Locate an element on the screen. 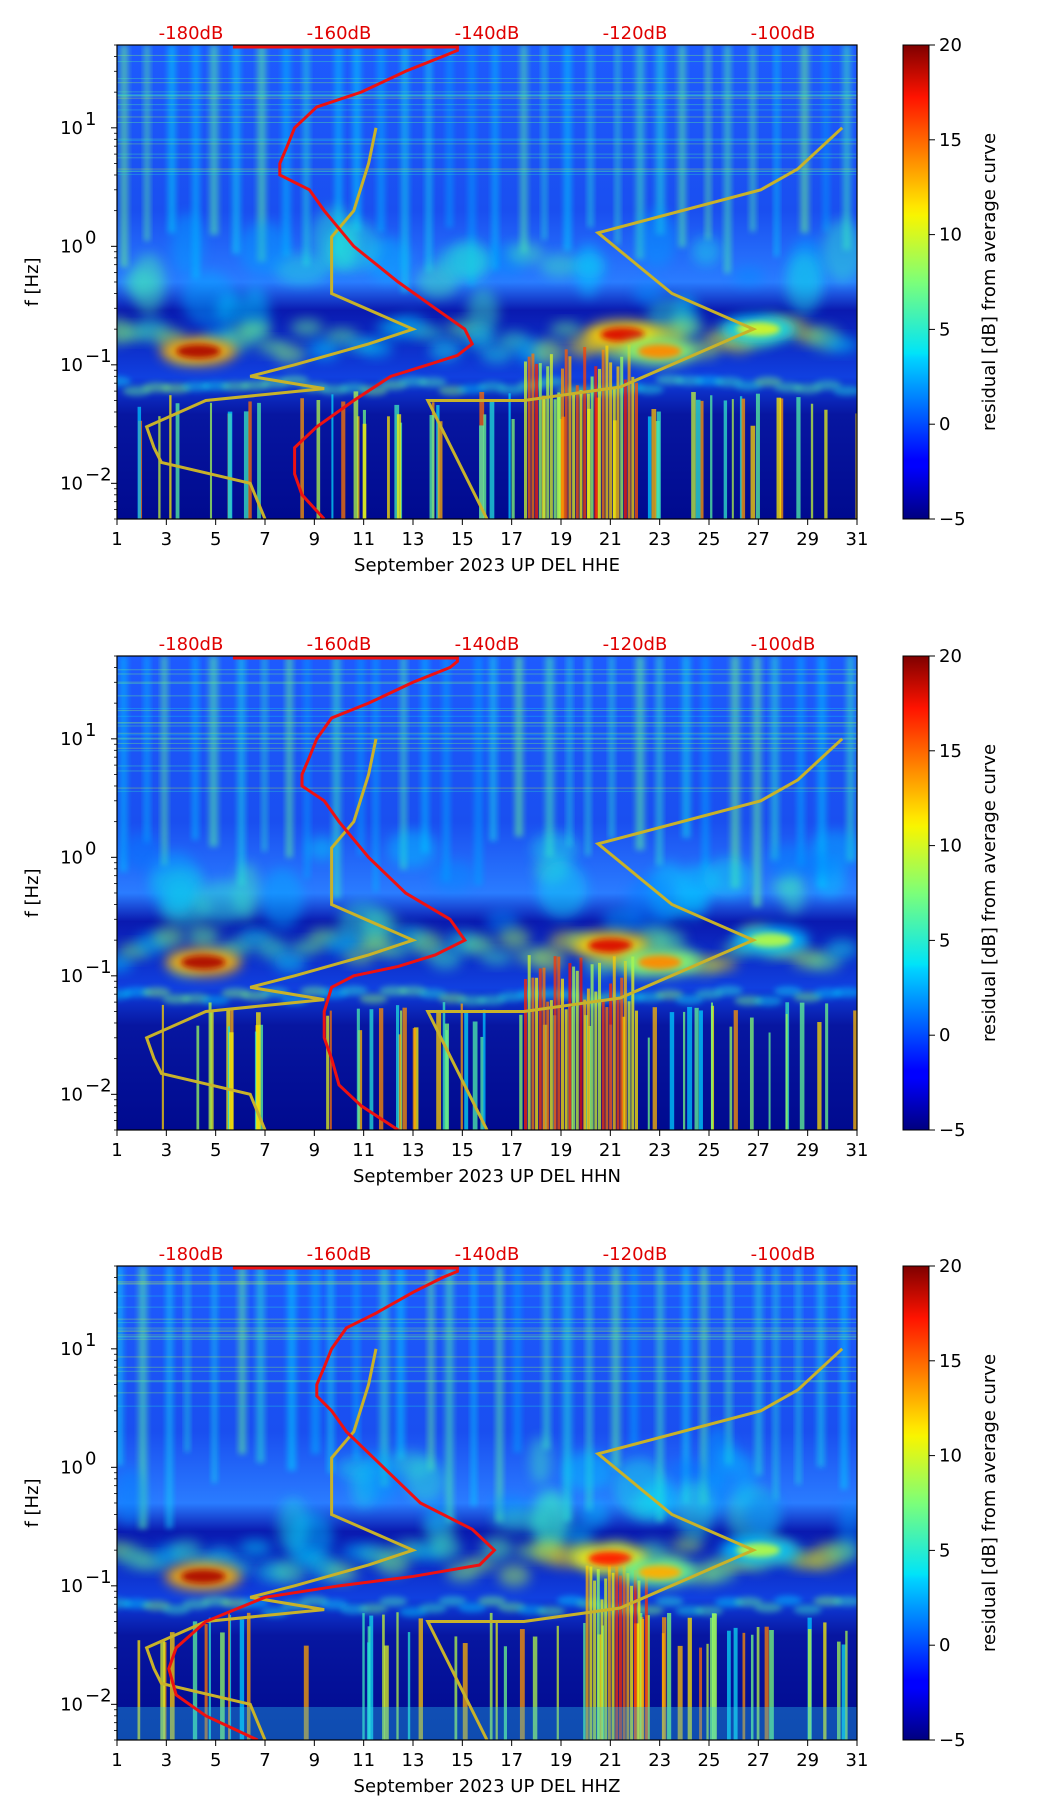  x-tick-label: 11 is located at coordinates (363, 1150).